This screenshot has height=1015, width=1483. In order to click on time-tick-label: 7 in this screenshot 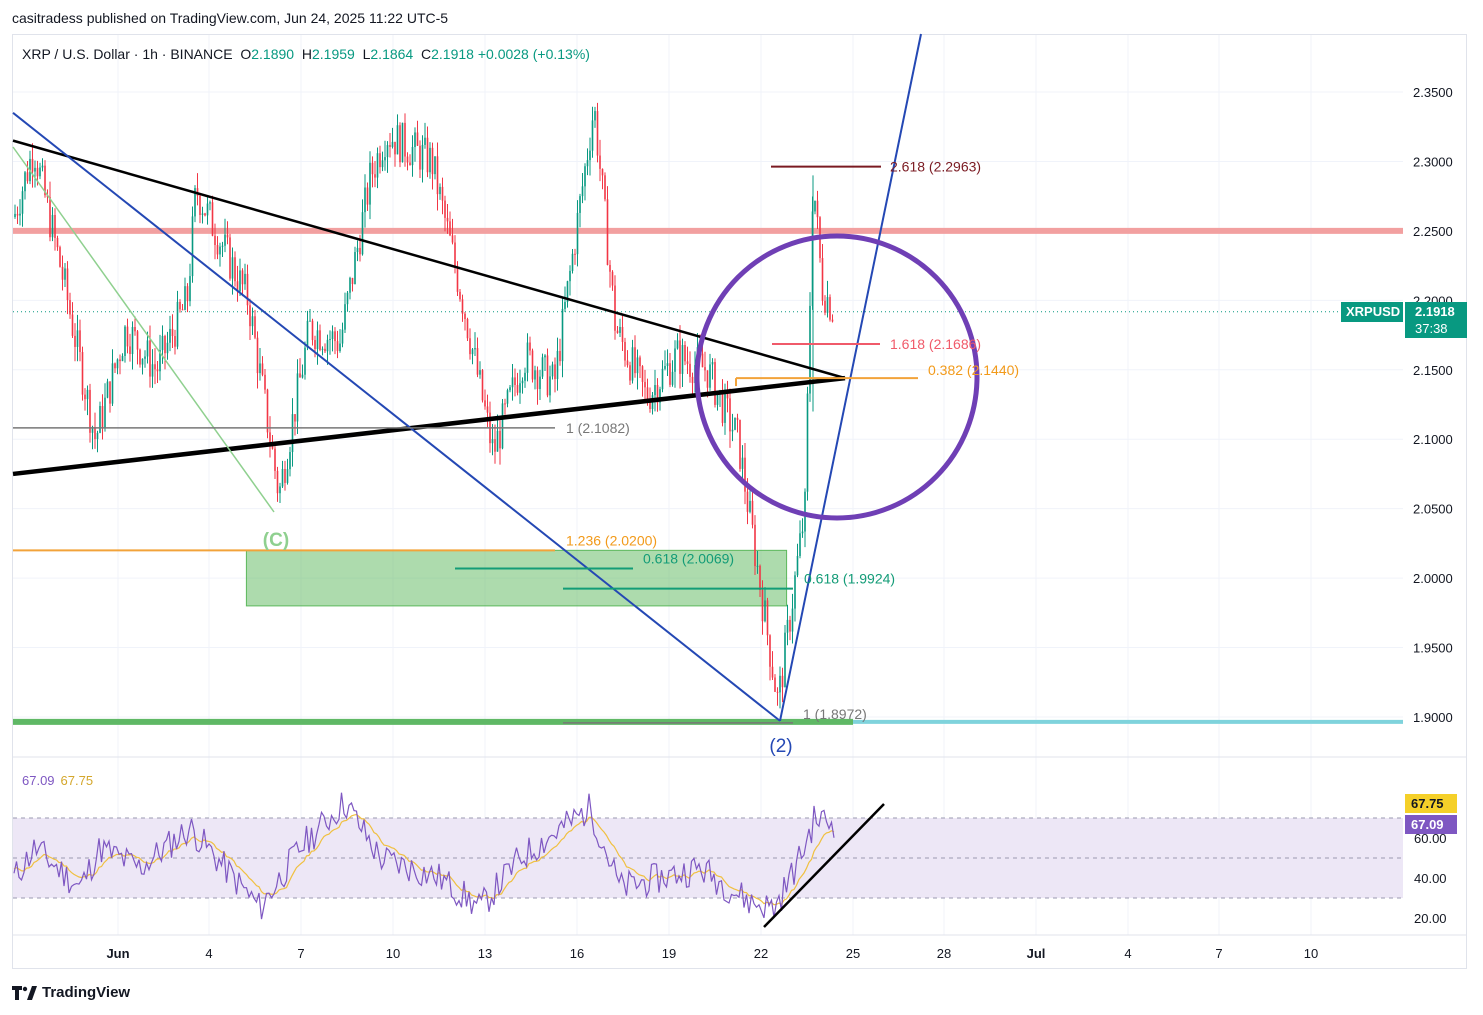, I will do `click(300, 953)`.